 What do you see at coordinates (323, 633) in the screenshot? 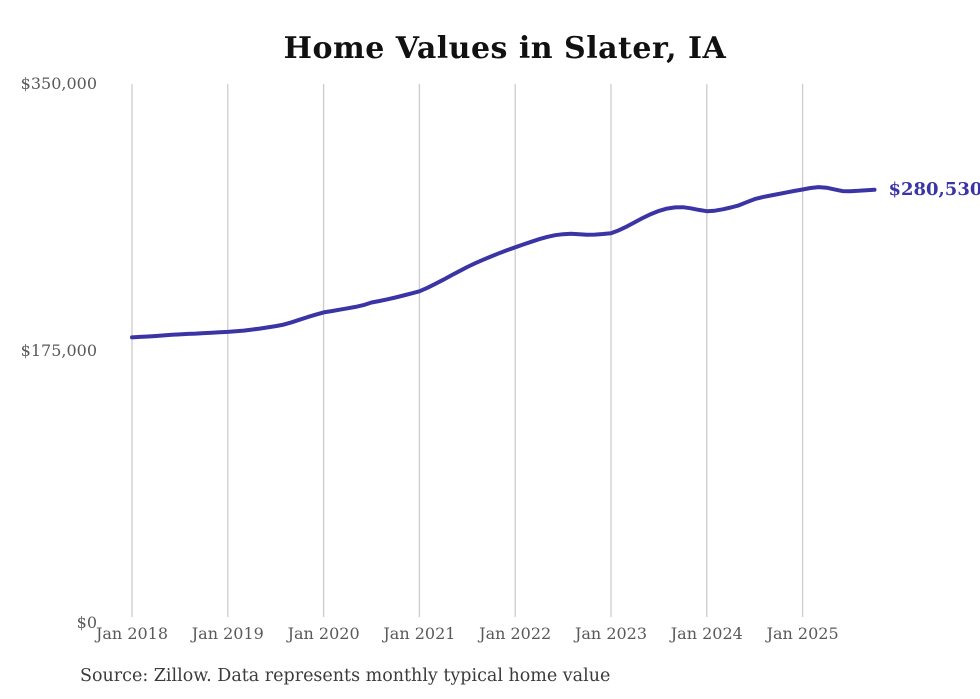
I see `x-tick-label: Jan 2020` at bounding box center [323, 633].